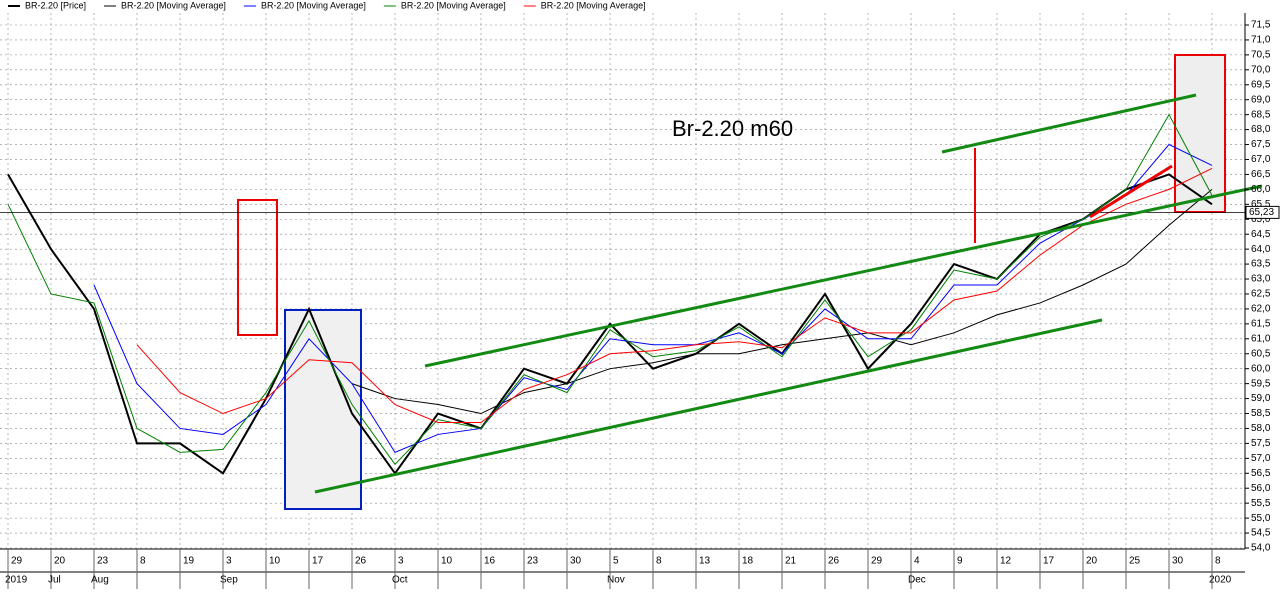 This screenshot has height=594, width=1280. I want to click on y-tick-label: 65,0, so click(1261, 219).